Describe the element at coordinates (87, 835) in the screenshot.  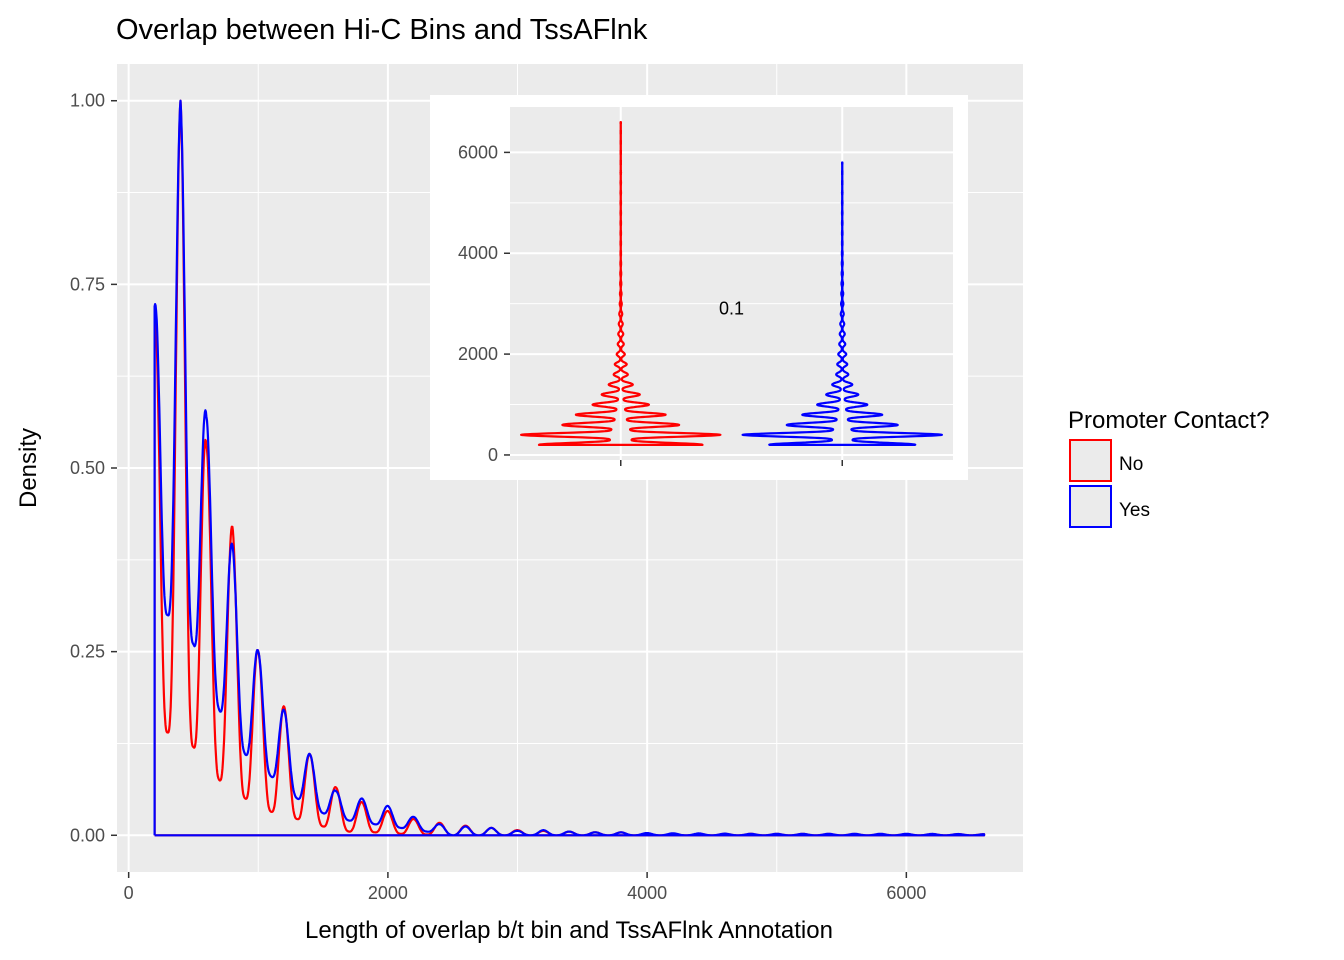
I see `y-tick-label: 0.00` at that location.